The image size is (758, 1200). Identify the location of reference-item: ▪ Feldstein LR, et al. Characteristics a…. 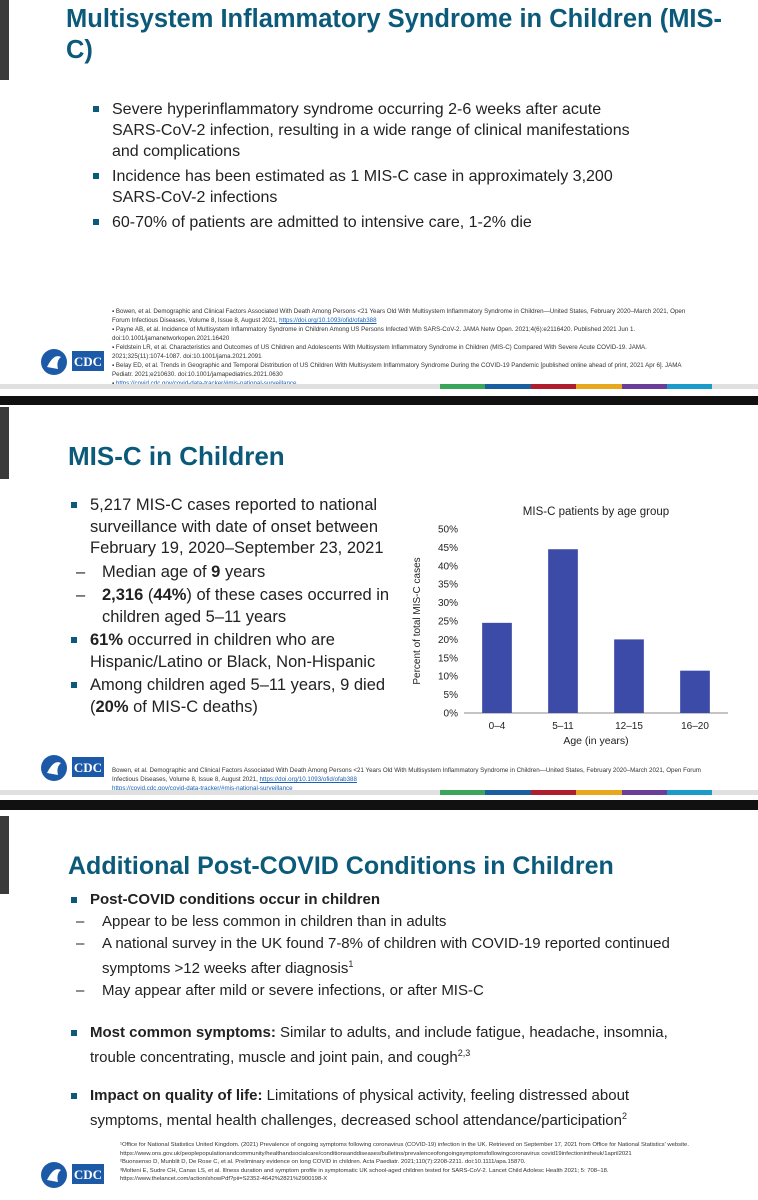
(379, 351).